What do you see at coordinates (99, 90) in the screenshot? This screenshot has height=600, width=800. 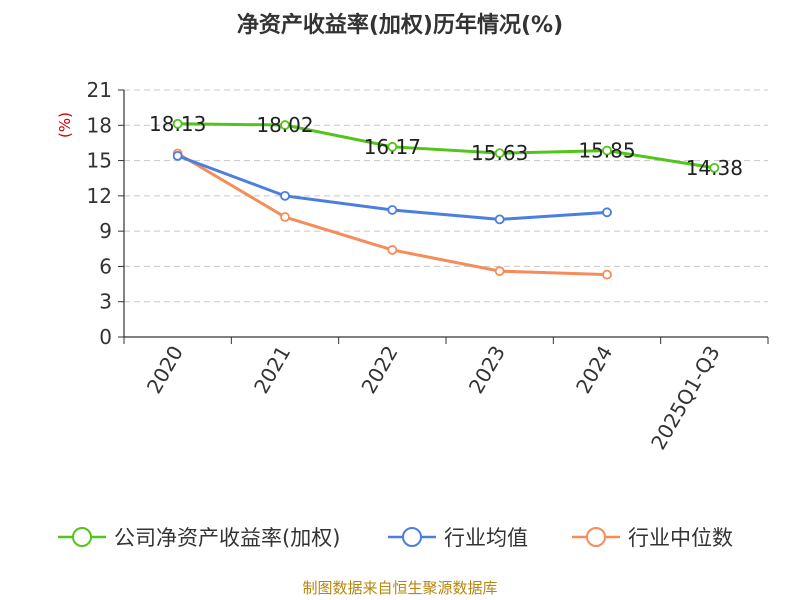 I see `y-tick-label: 21` at bounding box center [99, 90].